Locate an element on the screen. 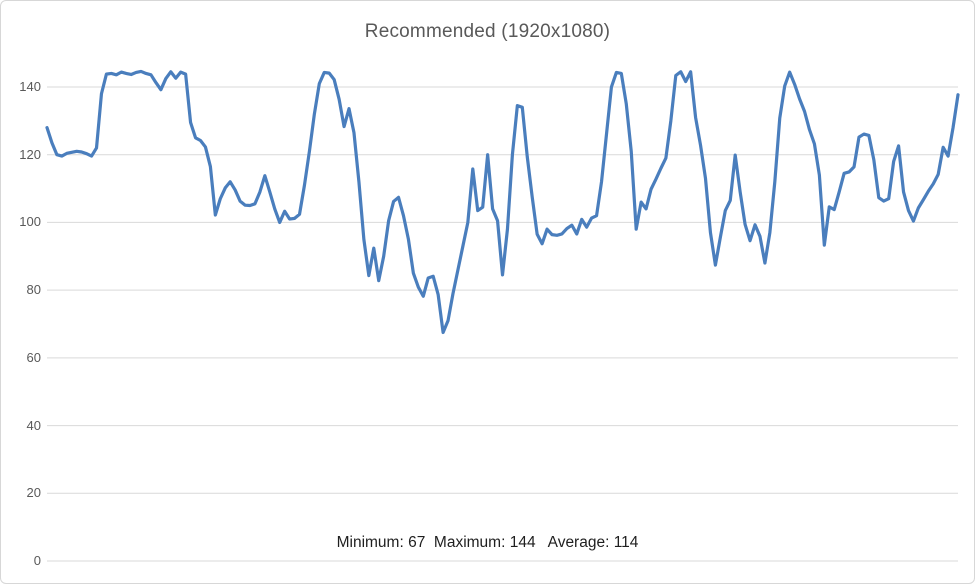 The width and height of the screenshot is (975, 584). y-axis-tick-label: 80 is located at coordinates (33, 290).